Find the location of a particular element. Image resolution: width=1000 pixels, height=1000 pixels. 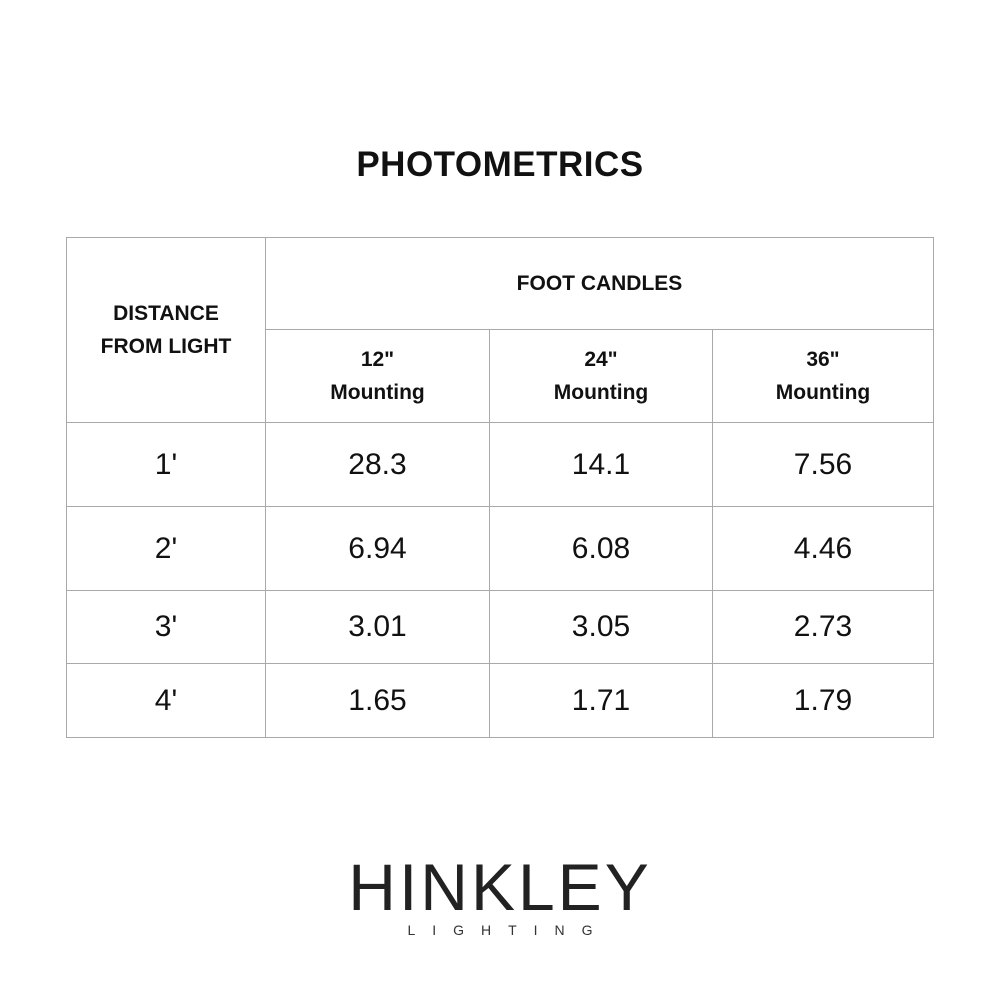

logo-subtitle: LIGHTING is located at coordinates (508, 930).